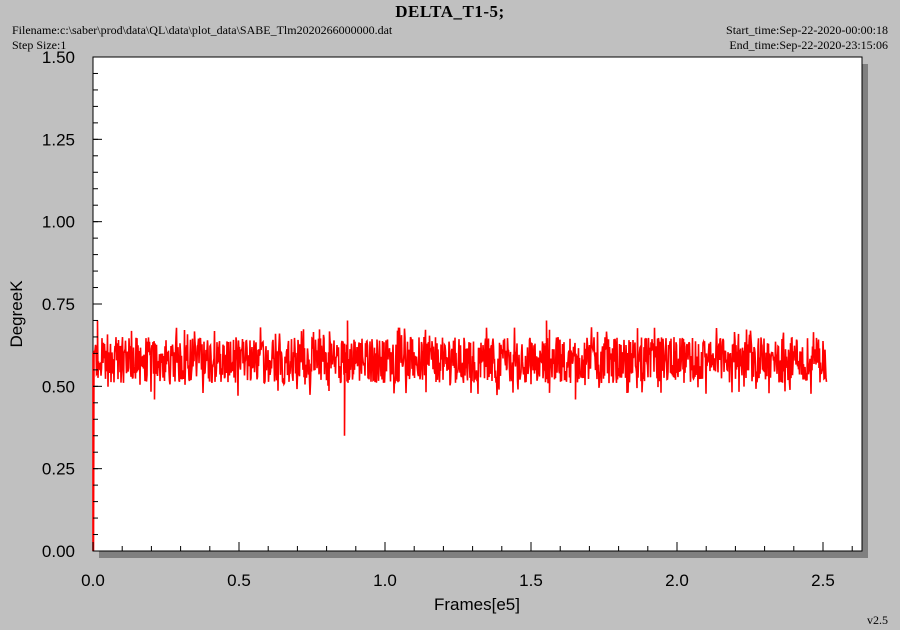 The height and width of the screenshot is (630, 900). Describe the element at coordinates (58, 222) in the screenshot. I see `y-tick-label: 1.00` at that location.